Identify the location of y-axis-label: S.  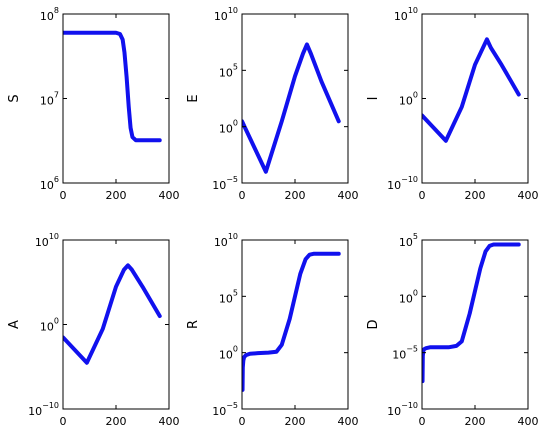
(14, 98).